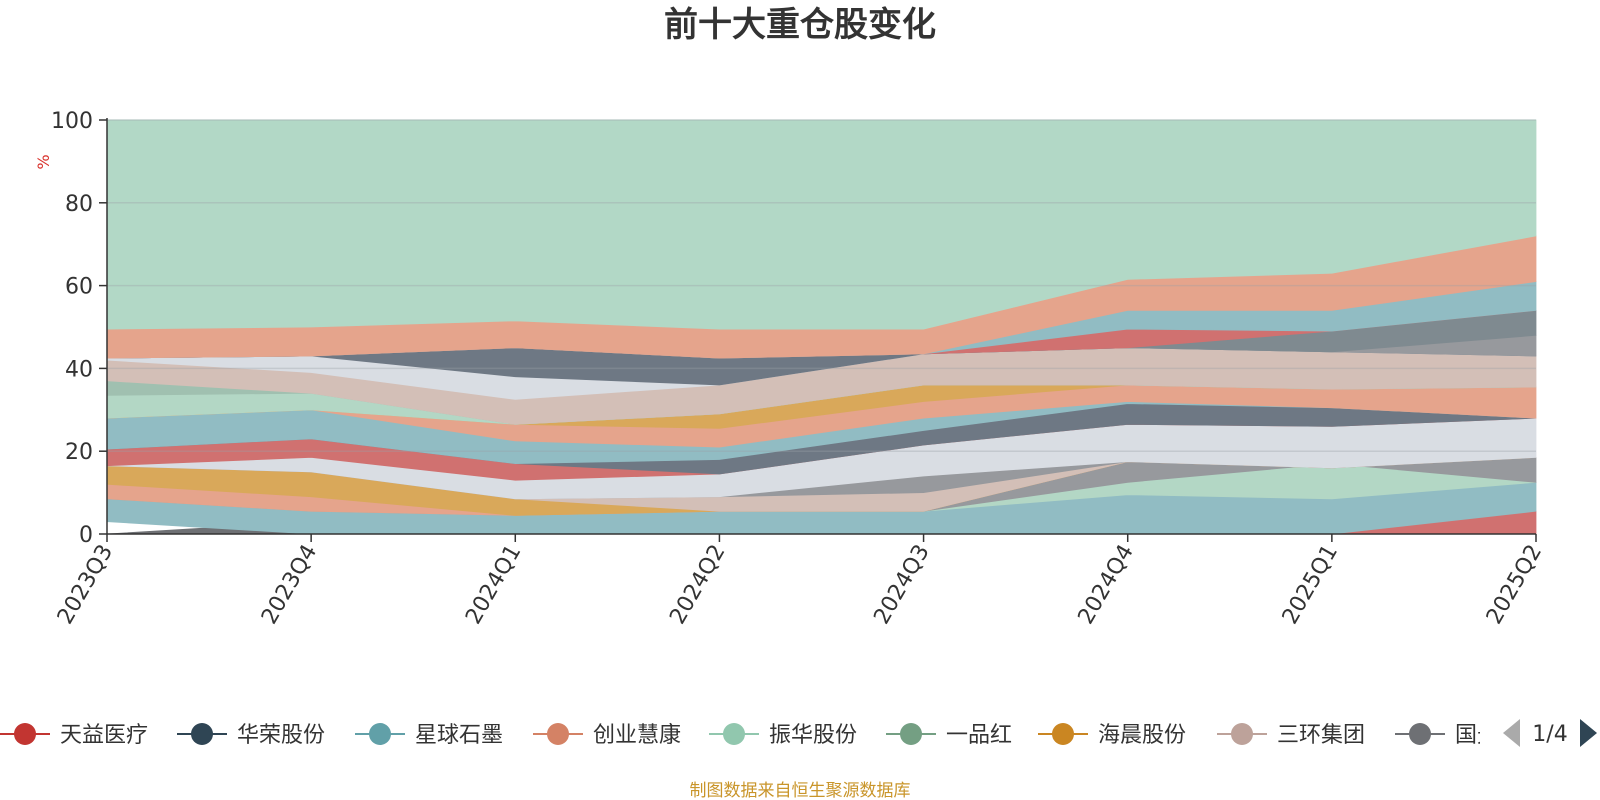 This screenshot has width=1600, height=800. I want to click on legend-item-4: 振华股份, so click(783, 735).